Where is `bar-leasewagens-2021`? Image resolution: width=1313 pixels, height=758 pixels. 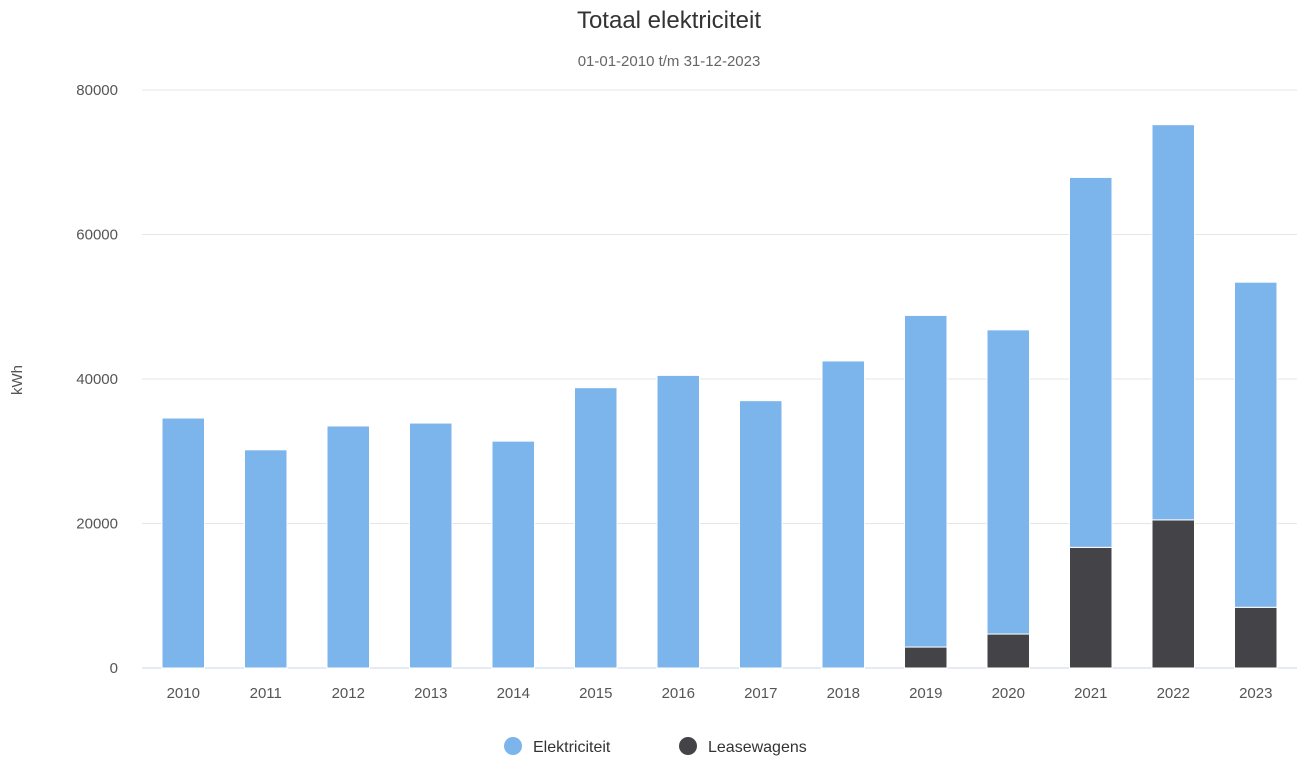 bar-leasewagens-2021 is located at coordinates (1091, 607).